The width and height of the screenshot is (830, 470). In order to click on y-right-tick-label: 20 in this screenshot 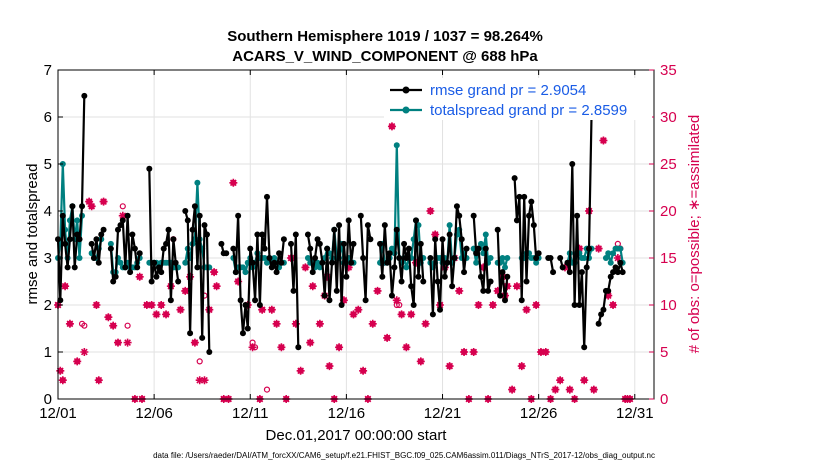, I will do `click(668, 211)`.